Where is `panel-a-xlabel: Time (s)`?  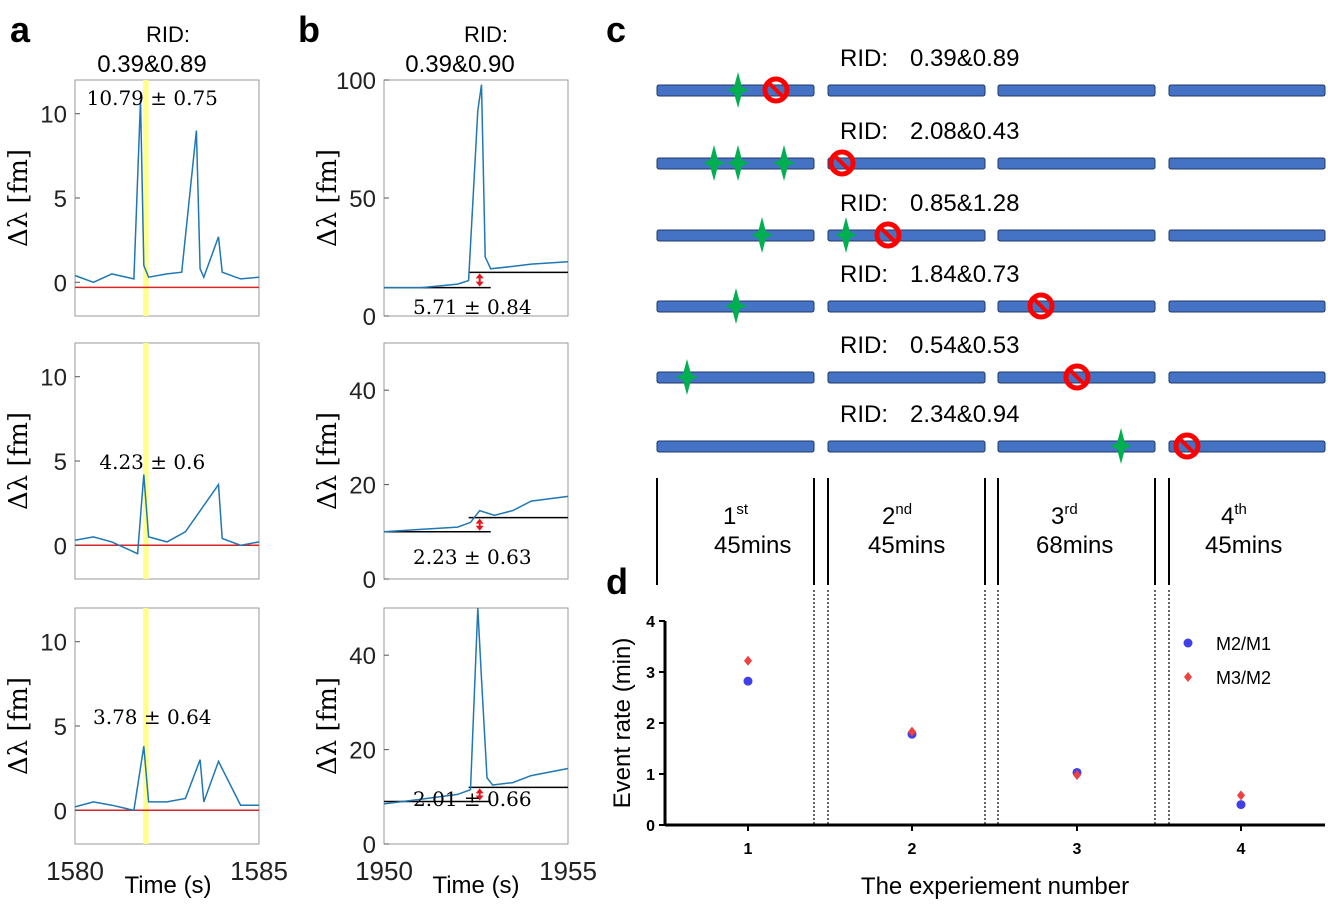
panel-a-xlabel: Time (s) is located at coordinates (167, 885).